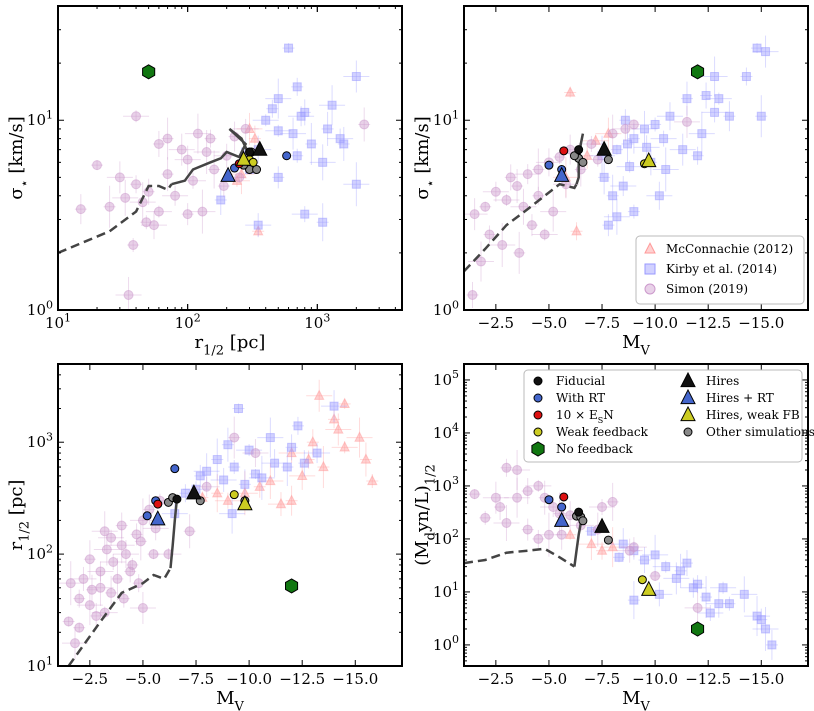 Image resolution: width=814 pixels, height=711 pixels. Describe the element at coordinates (355, 679) in the screenshot. I see `x-tick-label: −15.0` at that location.